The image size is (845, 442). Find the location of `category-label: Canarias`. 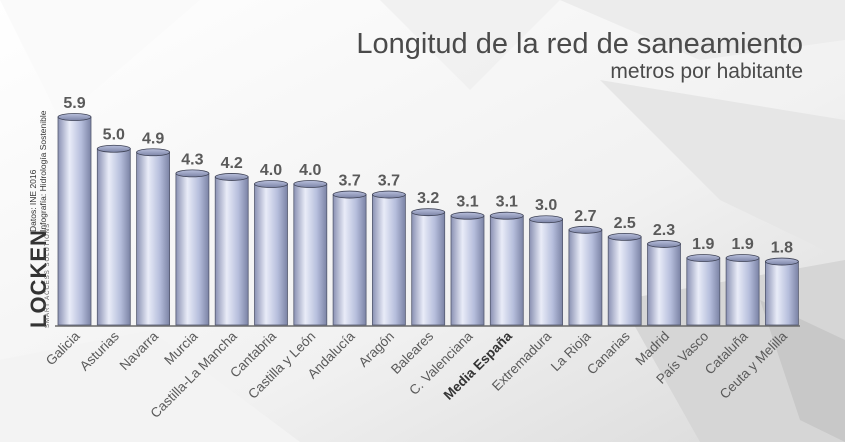

category-label: Canarias is located at coordinates (608, 352).